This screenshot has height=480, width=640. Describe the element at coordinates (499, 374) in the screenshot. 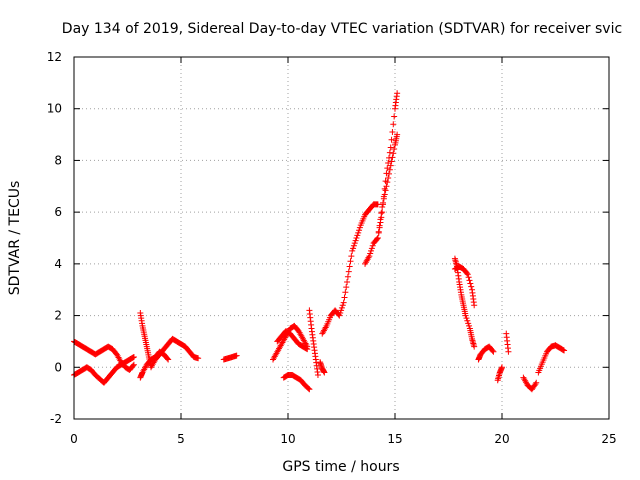

I see `series-arc-q` at that location.